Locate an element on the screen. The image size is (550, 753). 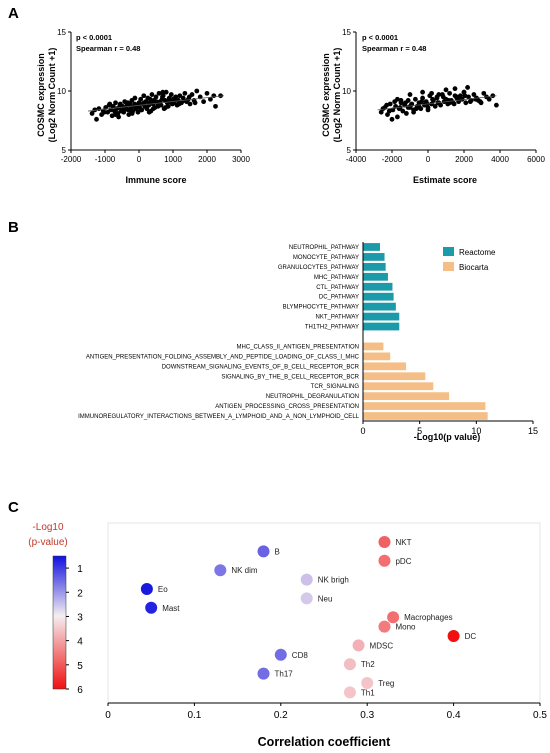
pathway-label: CTL_PATHWAY is located at coordinates (337, 288).